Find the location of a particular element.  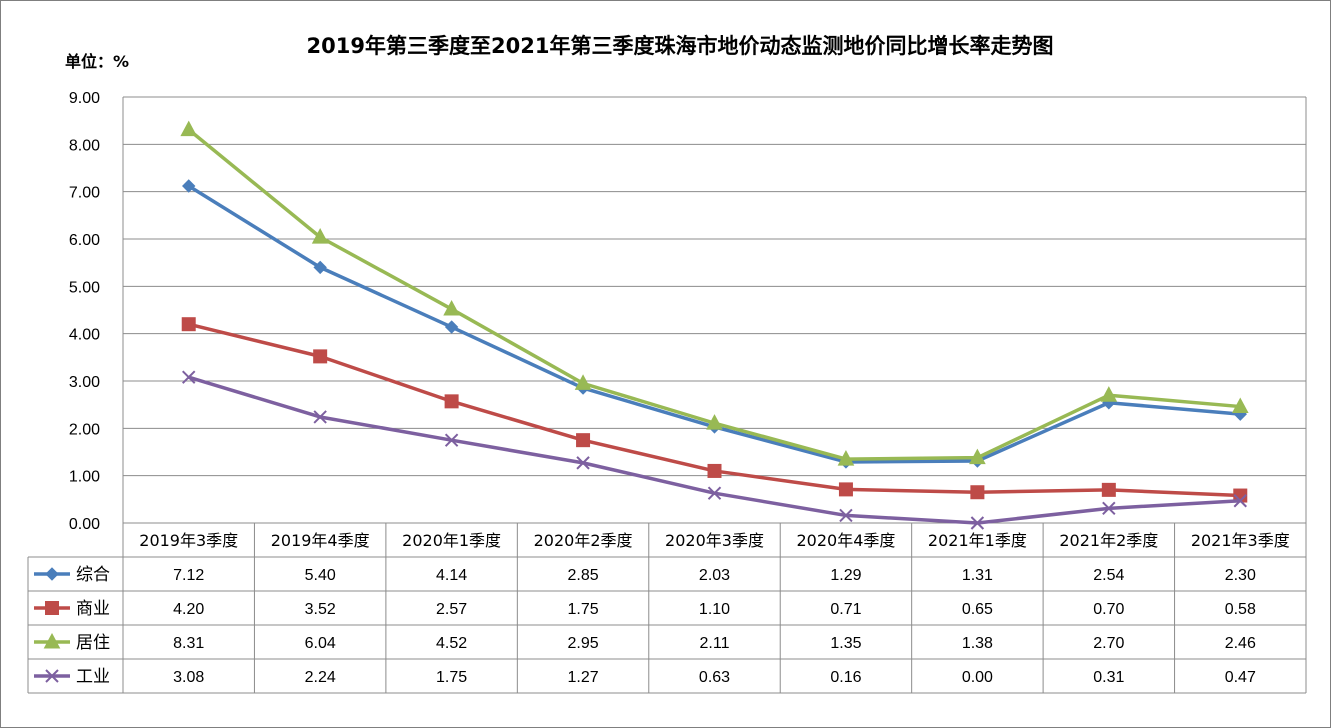

table-cell-value: 0.31 is located at coordinates (1108, 677).